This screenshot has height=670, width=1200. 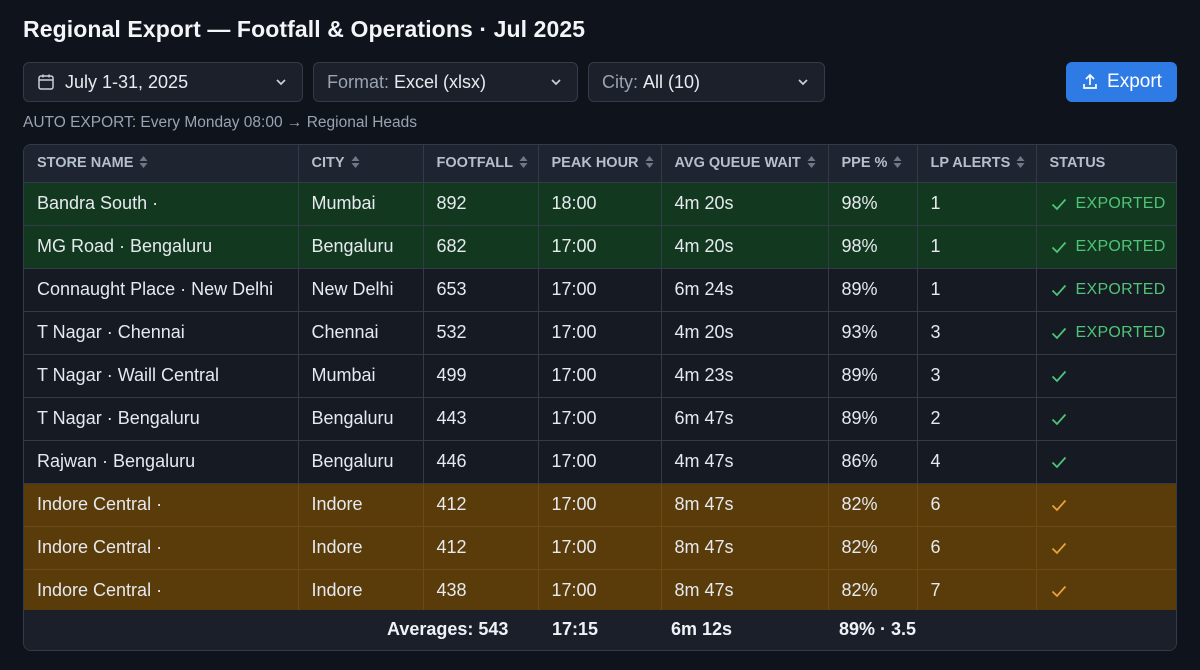 I want to click on peak-hour-cell: 18:00, so click(x=600, y=204).